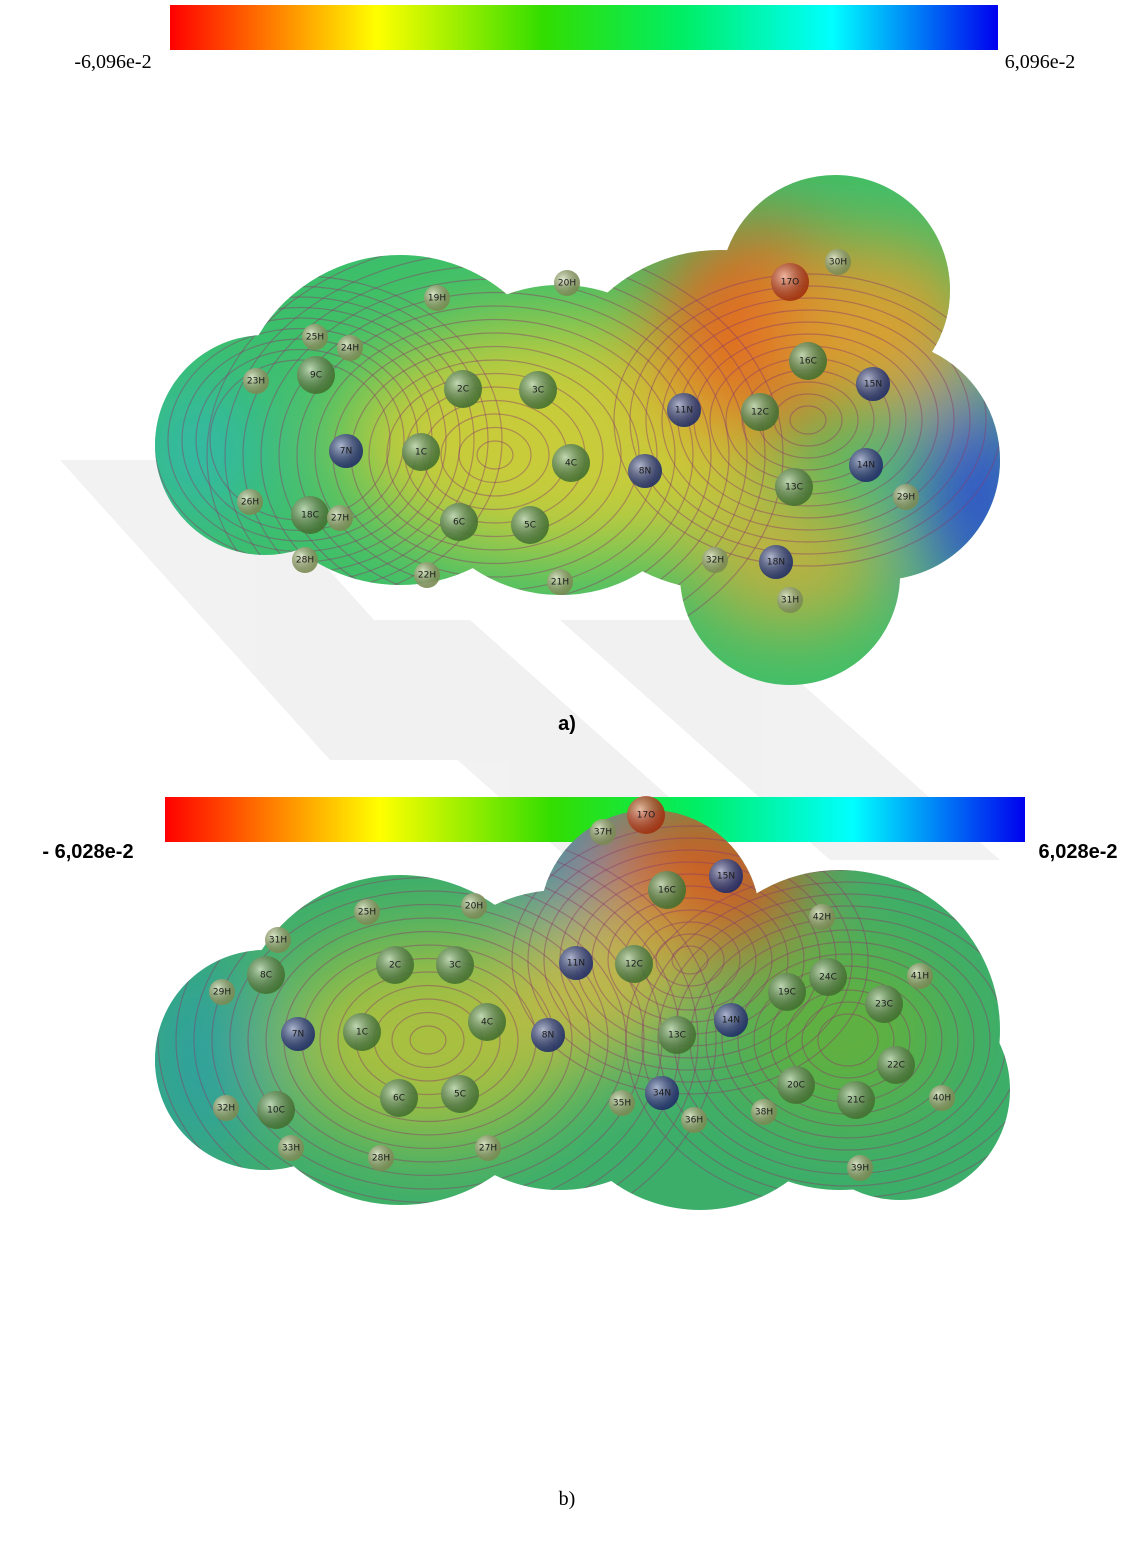 The width and height of the screenshot is (1134, 1542). I want to click on atom-label: 8C, so click(266, 976).